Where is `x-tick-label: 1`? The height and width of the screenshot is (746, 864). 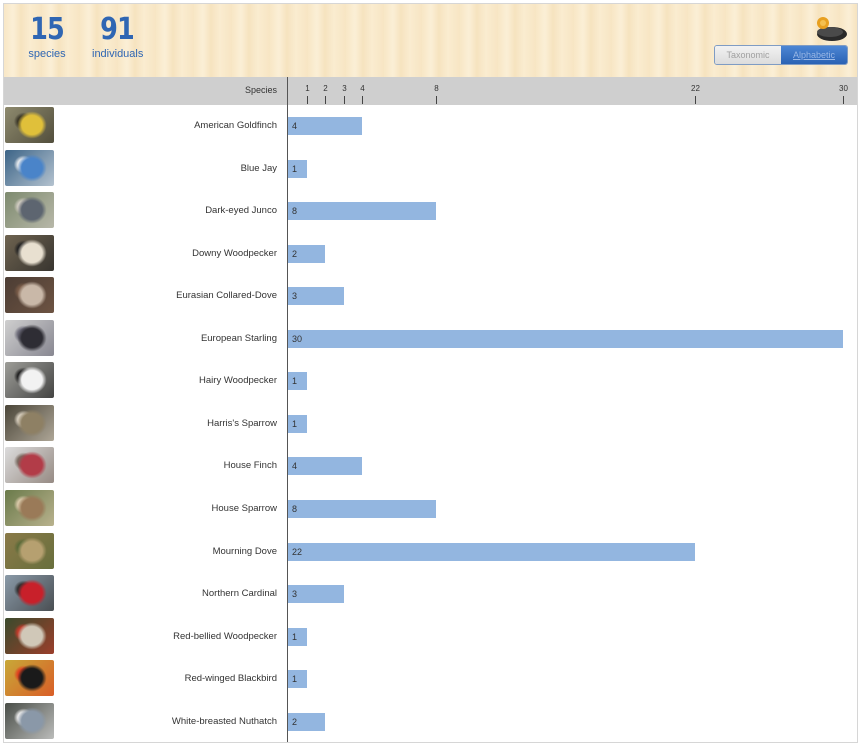 x-tick-label: 1 is located at coordinates (307, 88).